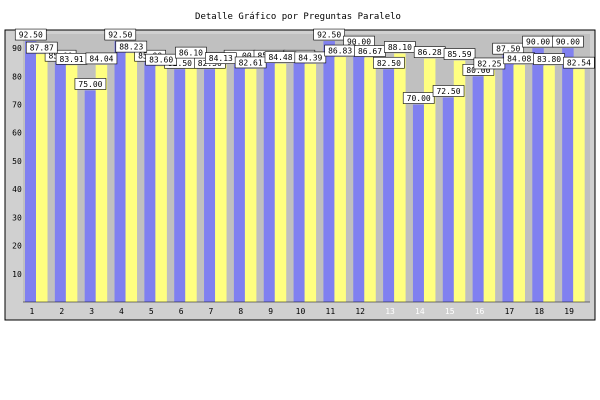  Describe the element at coordinates (519, 58) in the screenshot. I see `data-label-text: 84.08` at that location.